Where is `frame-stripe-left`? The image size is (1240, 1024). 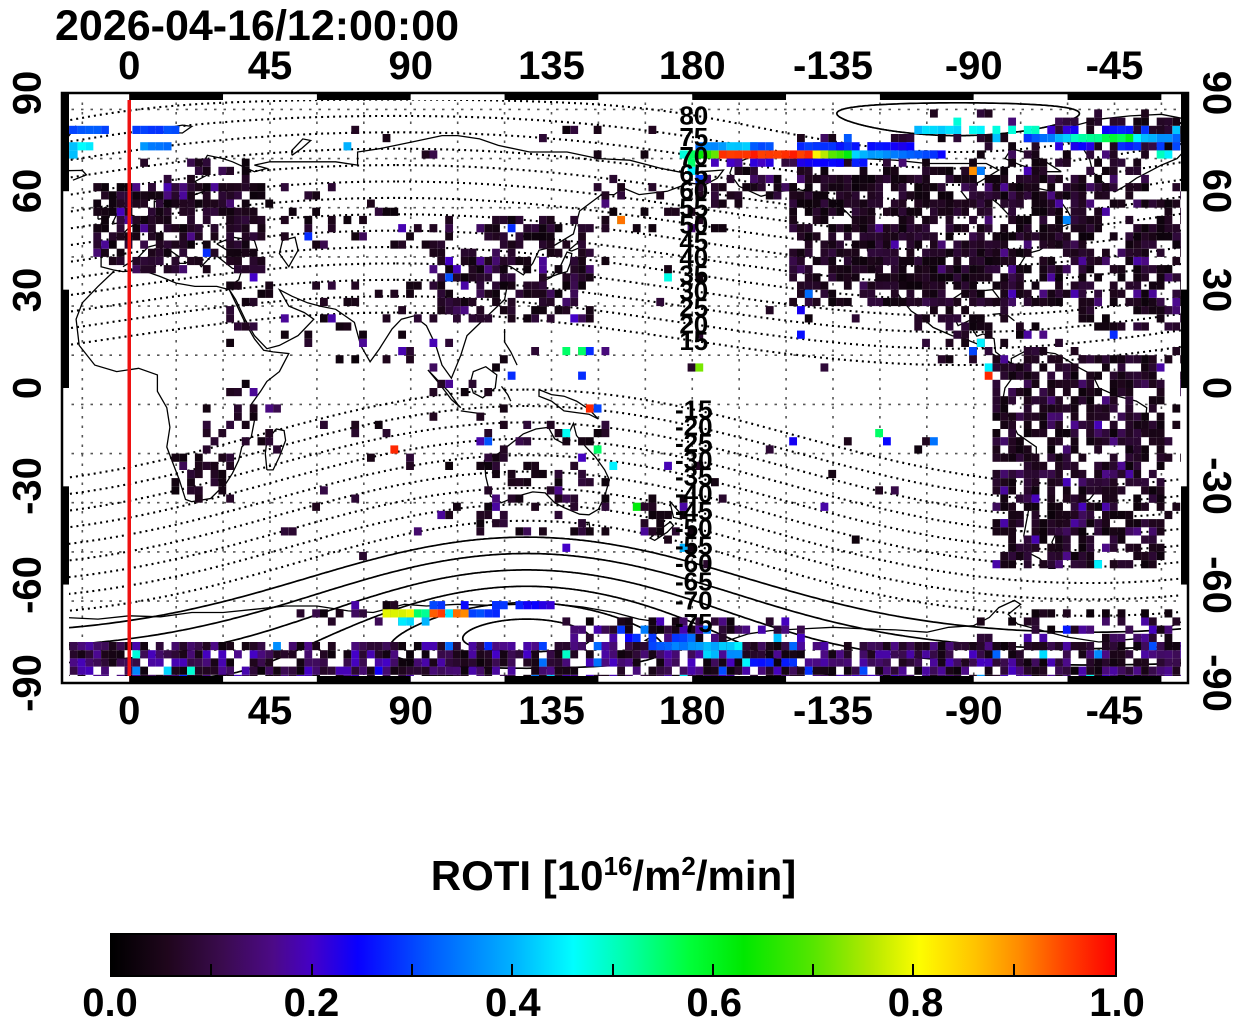 frame-stripe-left is located at coordinates (65, 633).